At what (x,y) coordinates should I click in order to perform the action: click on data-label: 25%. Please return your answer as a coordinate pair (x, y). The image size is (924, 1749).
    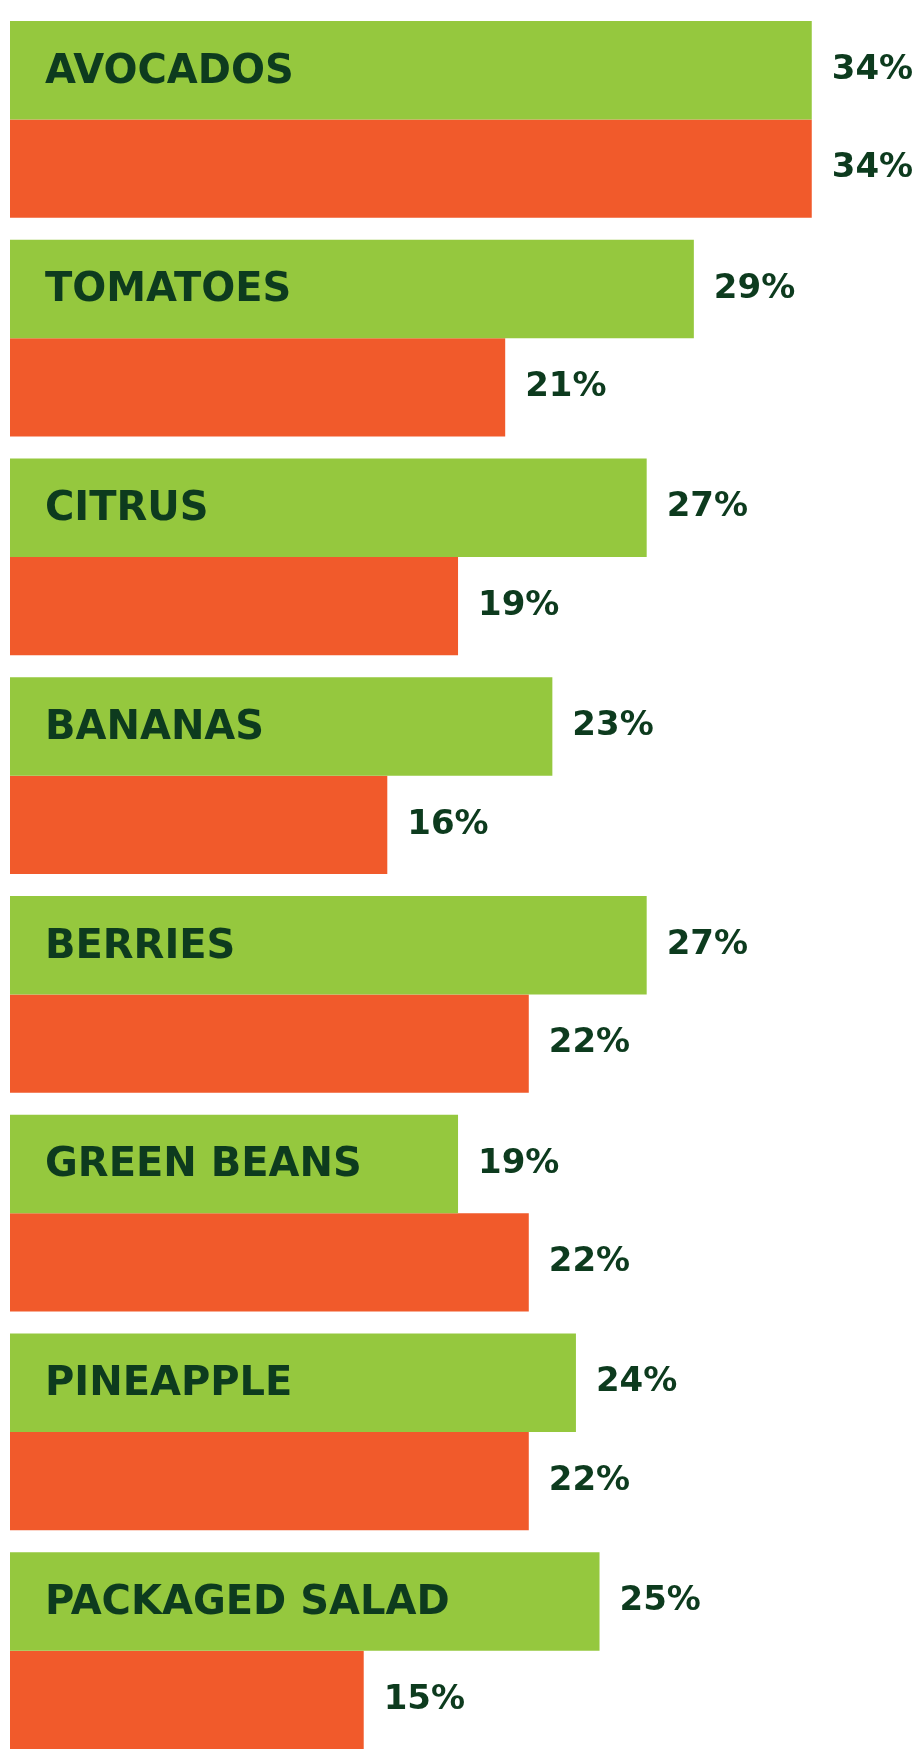
    Looking at the image, I should click on (660, 1598).